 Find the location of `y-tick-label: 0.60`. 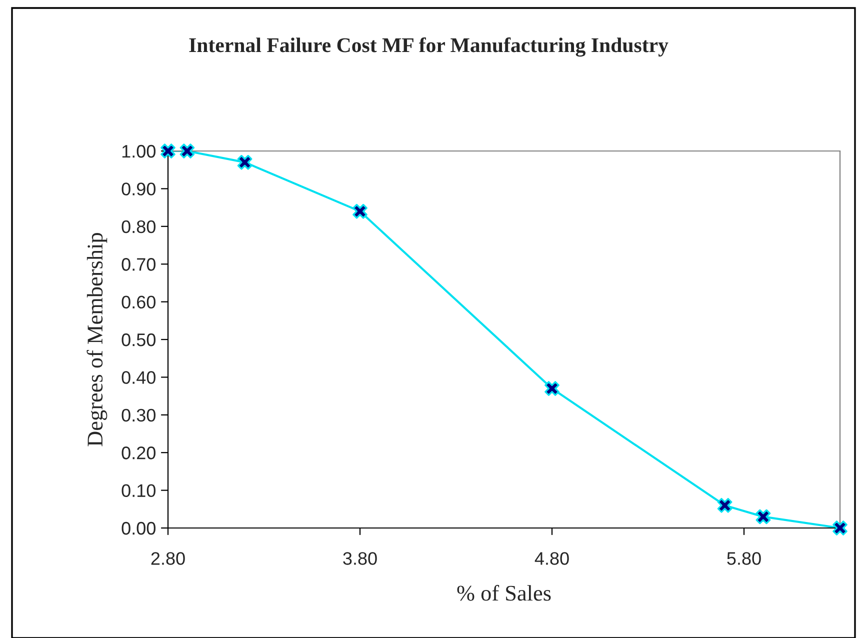

y-tick-label: 0.60 is located at coordinates (139, 302).